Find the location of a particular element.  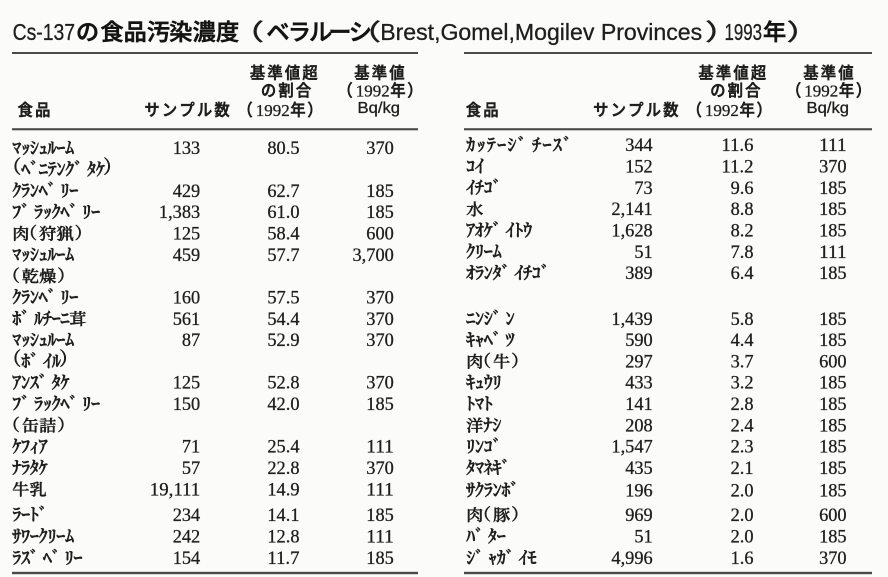

svg-text: 4,996 is located at coordinates (632, 558).